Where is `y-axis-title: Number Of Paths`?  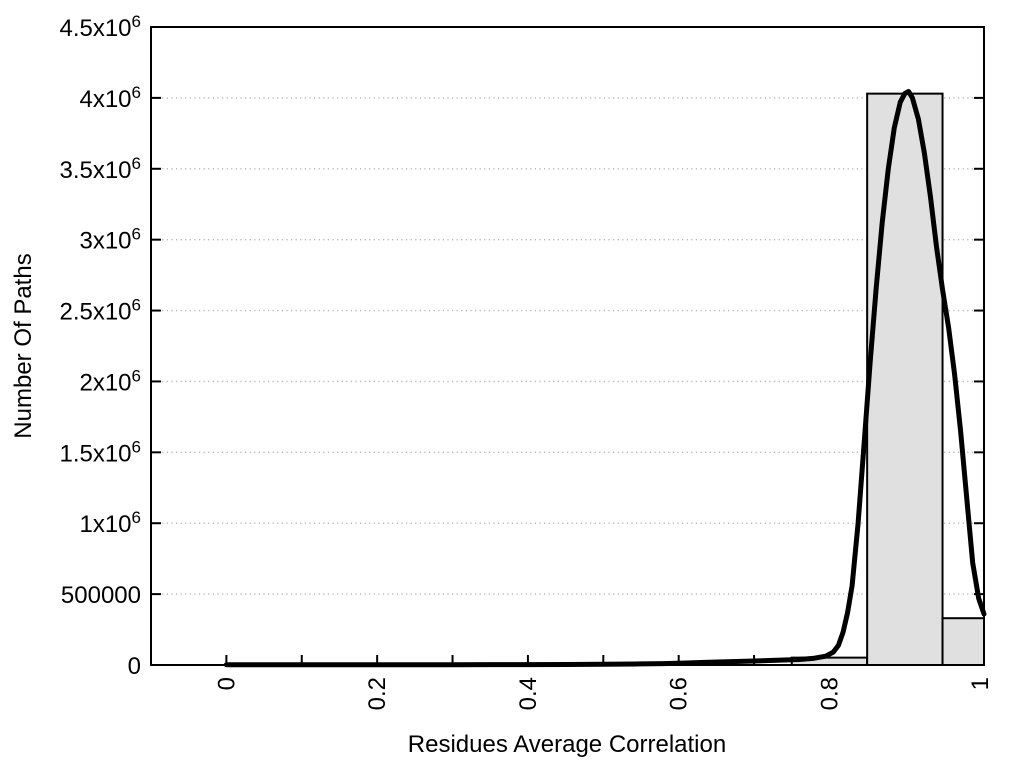
y-axis-title: Number Of Paths is located at coordinates (23, 346).